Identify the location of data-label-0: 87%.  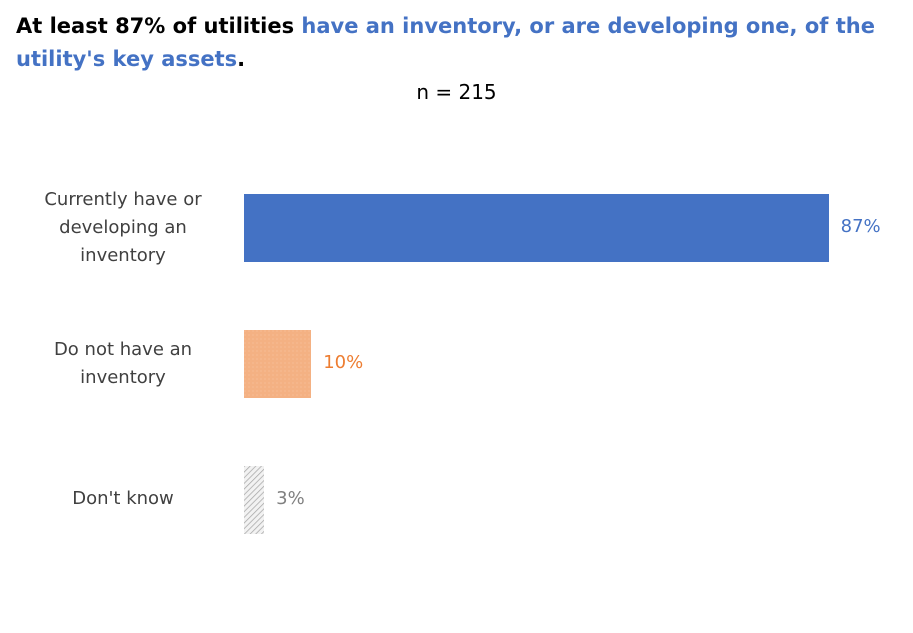
(860, 226).